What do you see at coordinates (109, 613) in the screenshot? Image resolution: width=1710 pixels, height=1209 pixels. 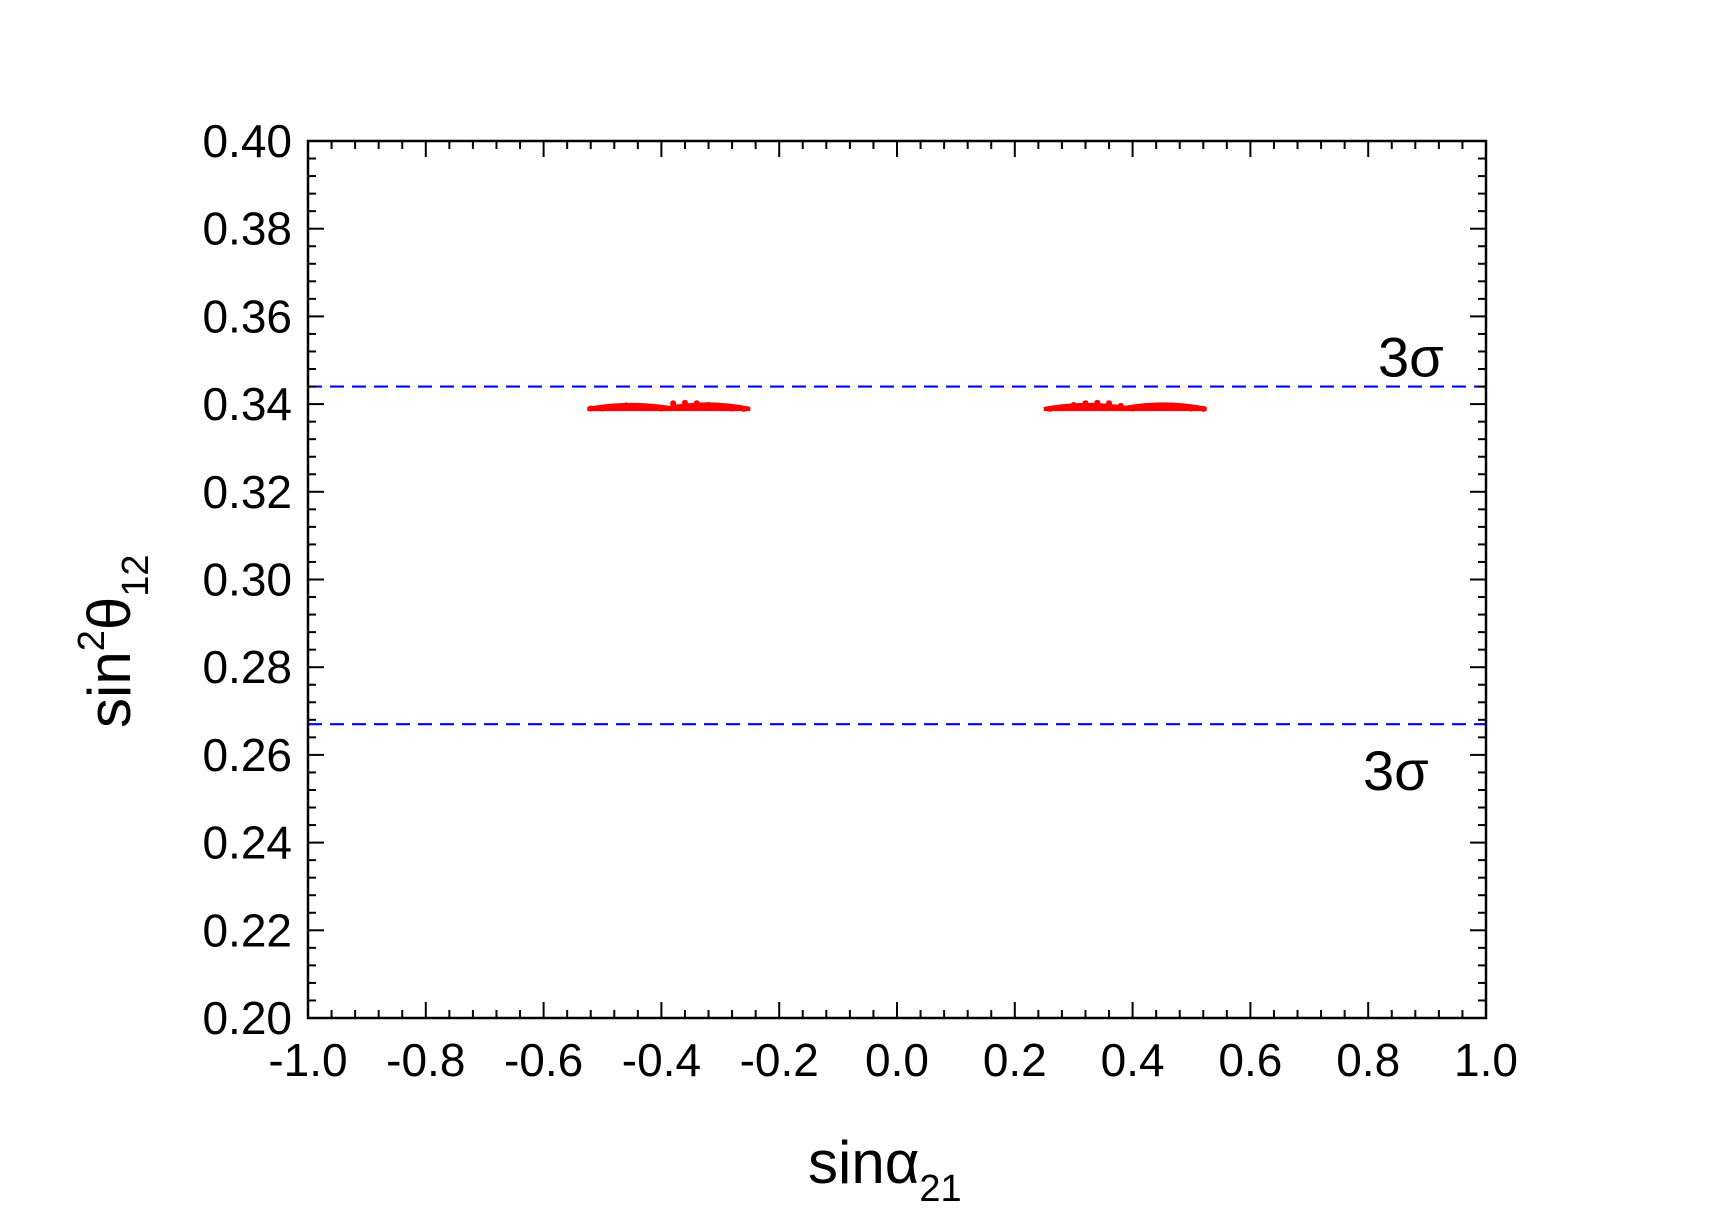 I see `y-axis-title-greek: θ` at bounding box center [109, 613].